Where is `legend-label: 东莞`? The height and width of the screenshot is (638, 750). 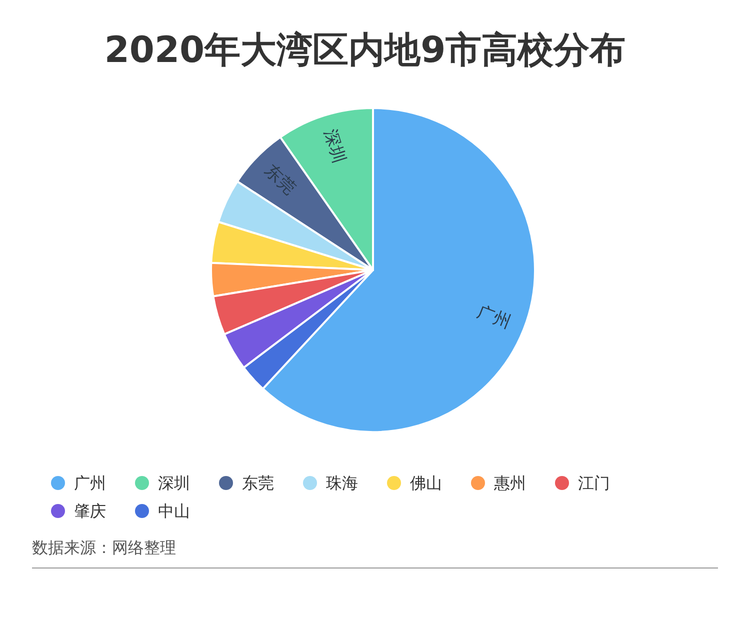 legend-label: 东莞 is located at coordinates (258, 483).